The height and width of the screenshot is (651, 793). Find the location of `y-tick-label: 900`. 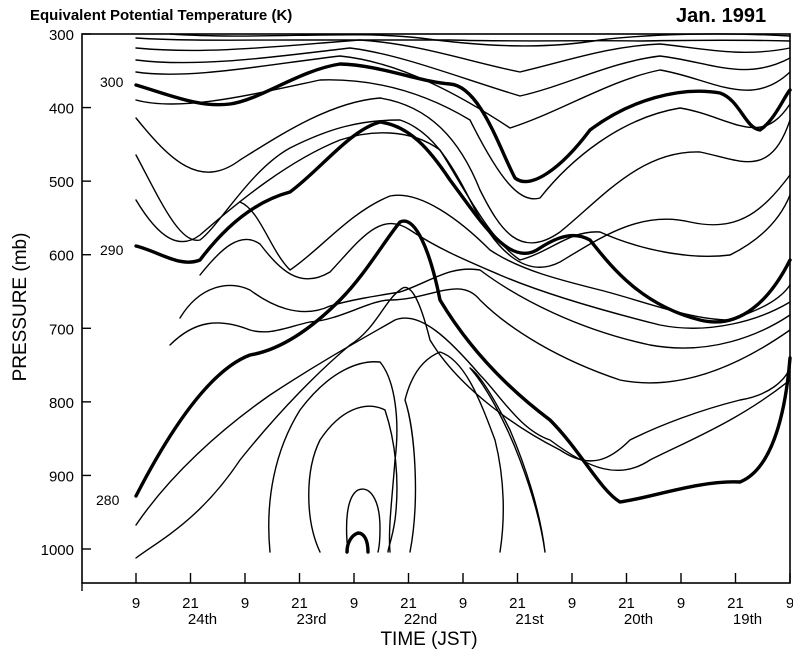

y-tick-label: 900 is located at coordinates (61, 476).